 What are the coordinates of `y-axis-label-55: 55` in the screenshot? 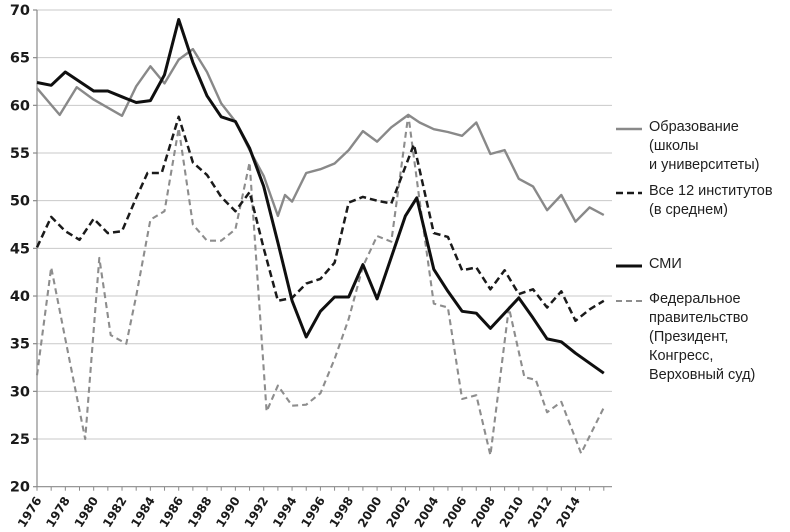 It's located at (20, 154).